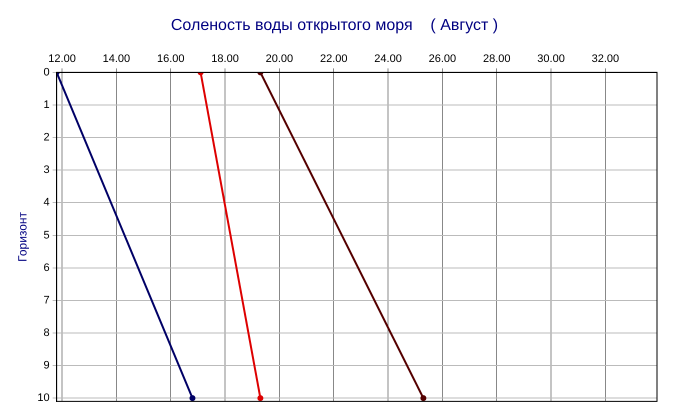  What do you see at coordinates (47, 170) in the screenshot?
I see `y-tick-label: 3` at bounding box center [47, 170].